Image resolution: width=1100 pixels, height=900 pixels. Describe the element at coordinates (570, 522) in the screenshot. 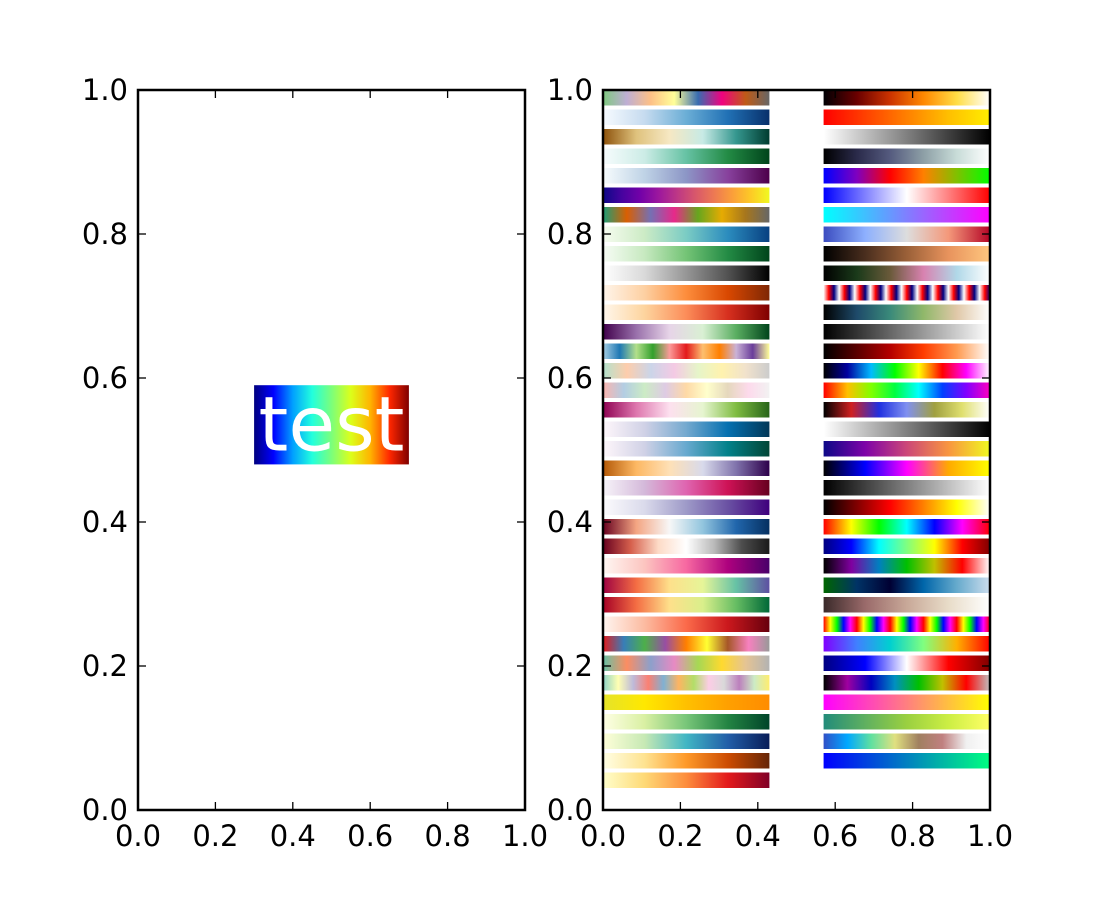

I see `right-ytick-label: 0.4` at that location.